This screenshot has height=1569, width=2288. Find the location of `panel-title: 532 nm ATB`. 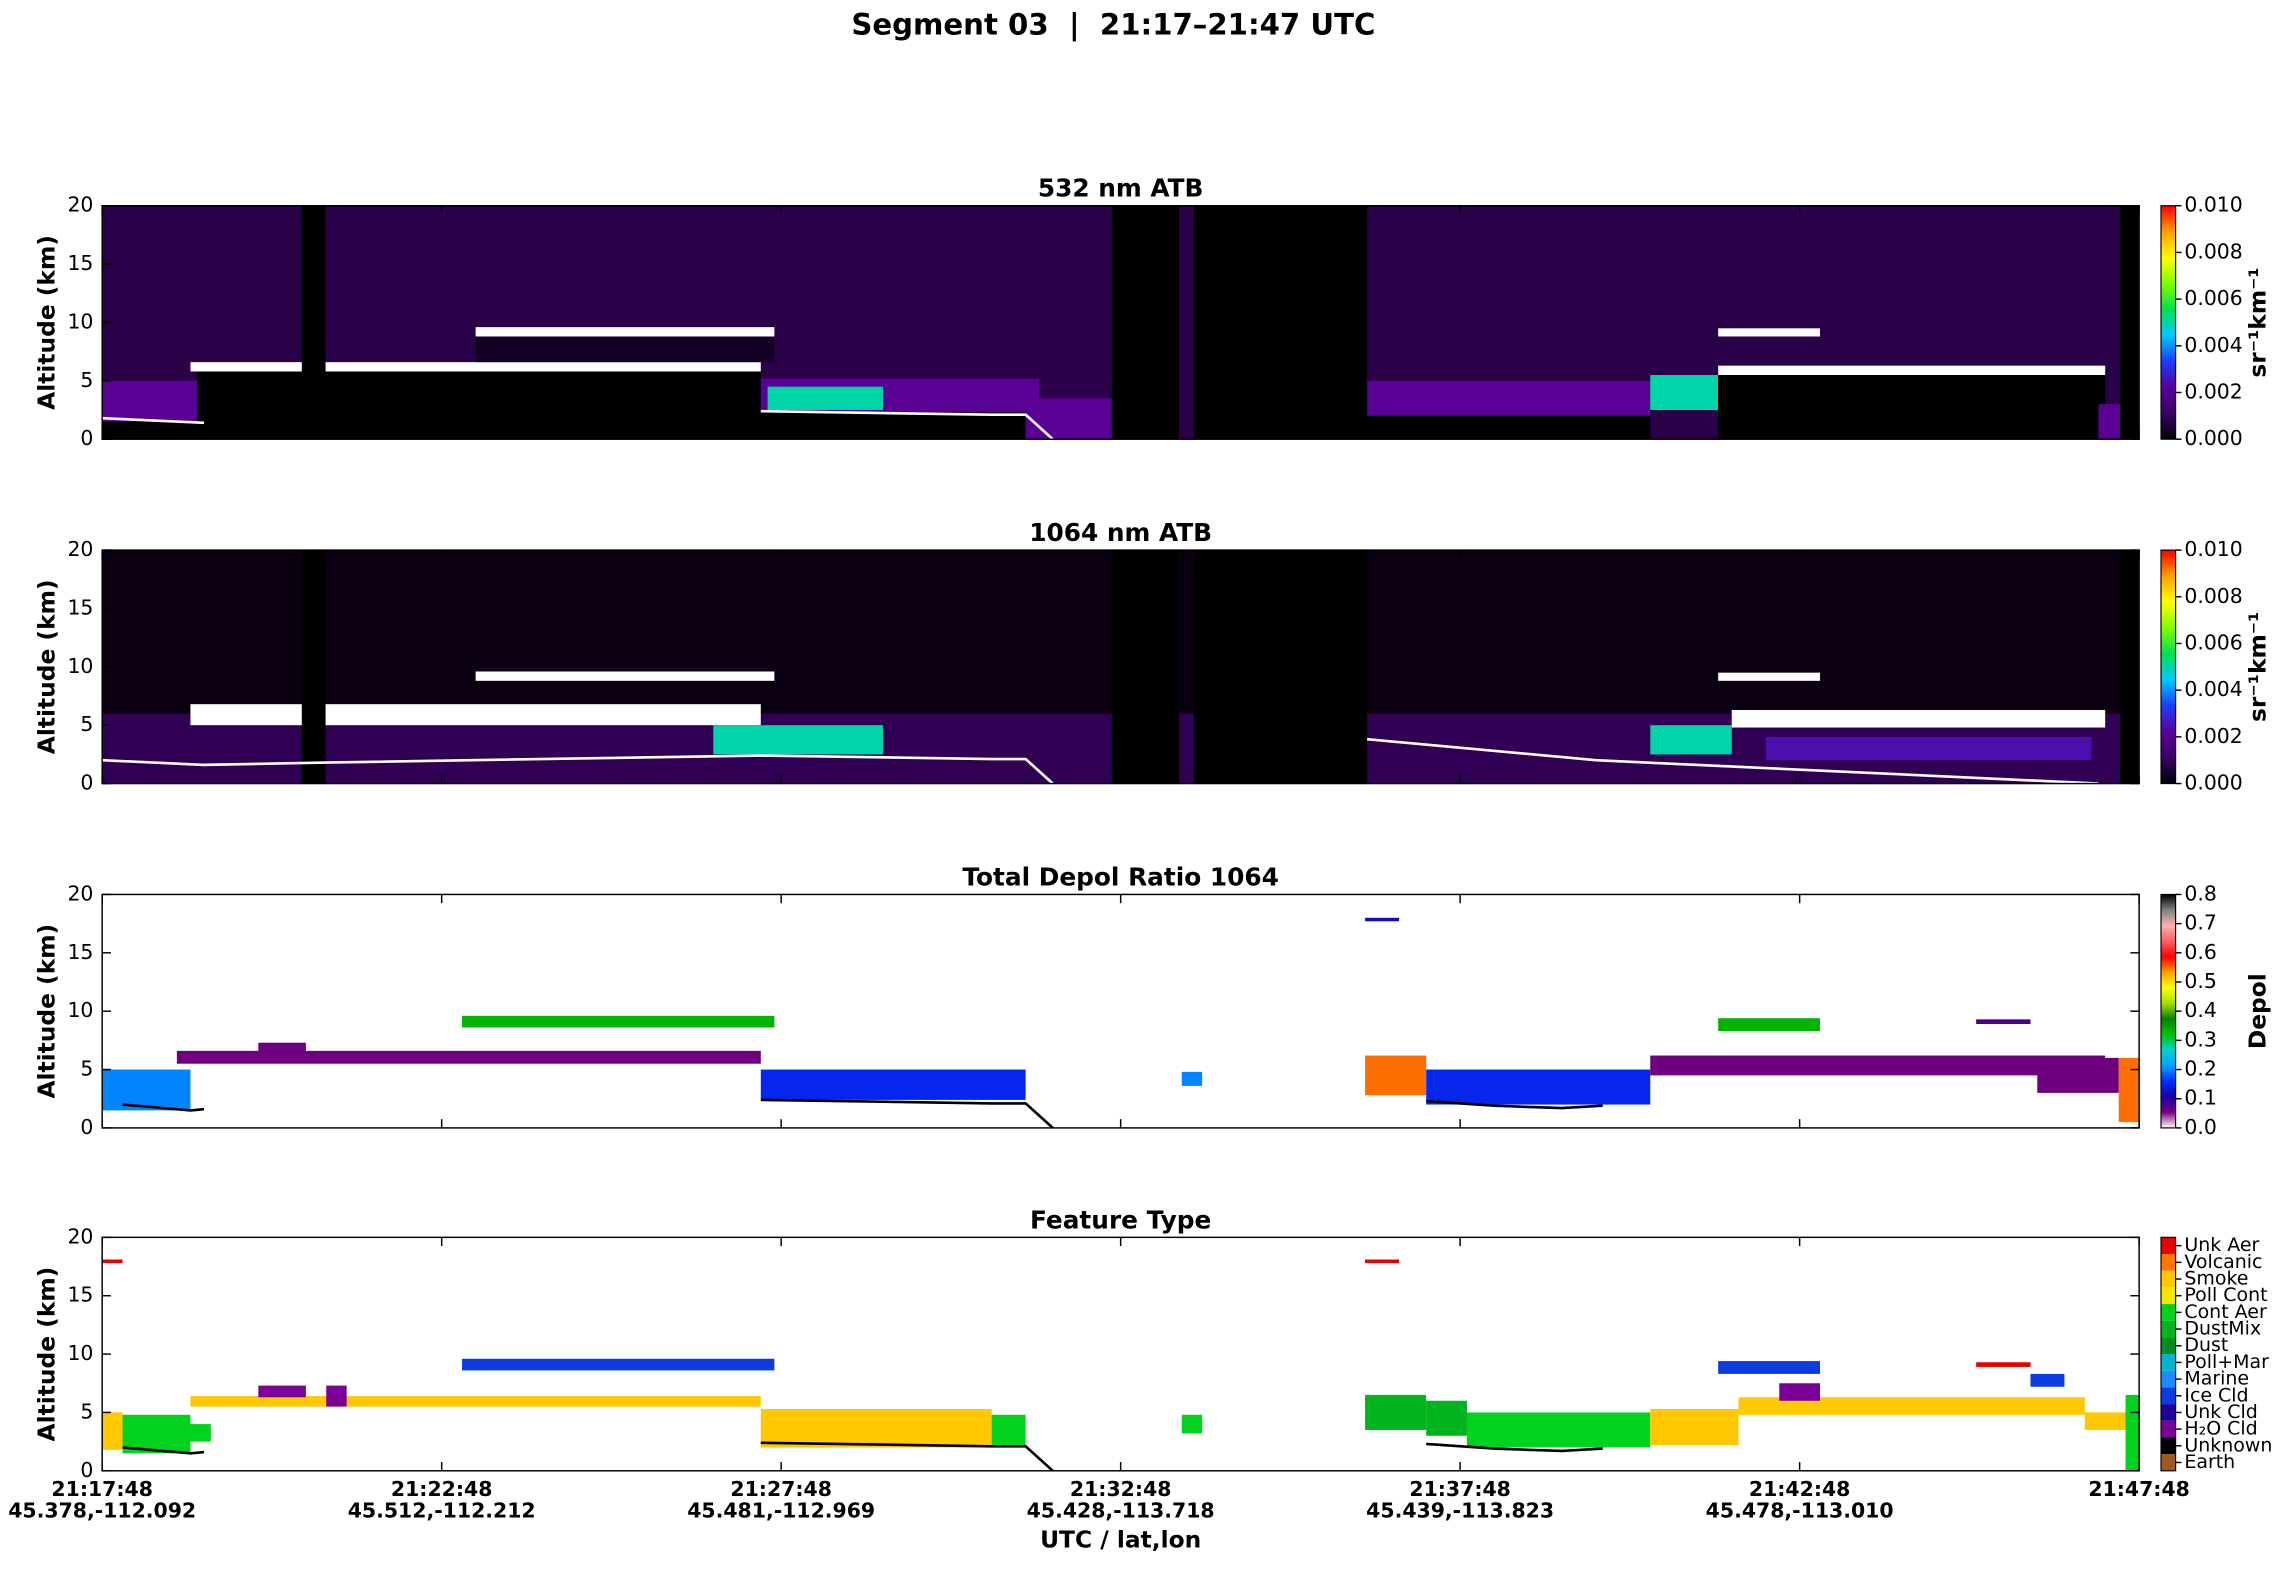

panel-title: 532 nm ATB is located at coordinates (1121, 188).